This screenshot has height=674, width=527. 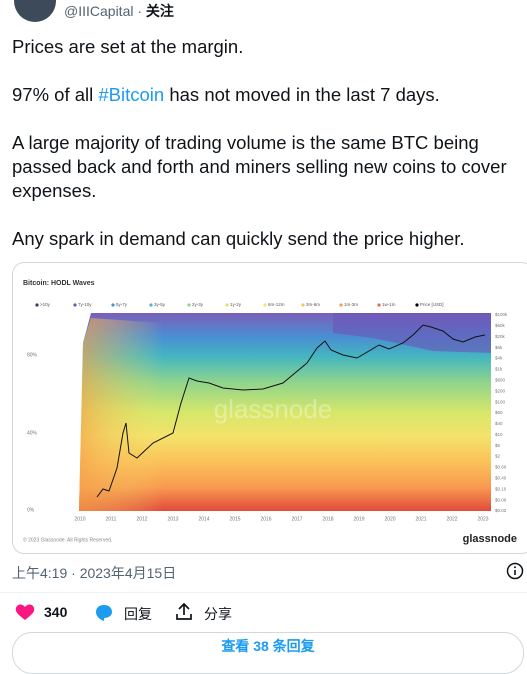 I want to click on share-icon, so click(x=184, y=611).